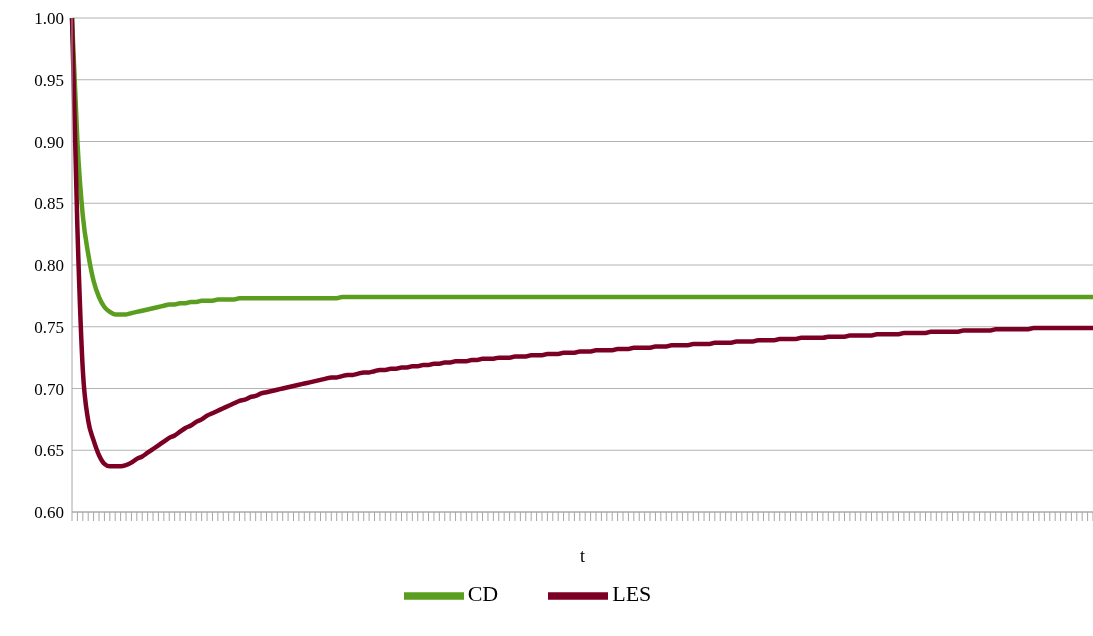  I want to click on y-tick-label: 1.00, so click(49, 19).